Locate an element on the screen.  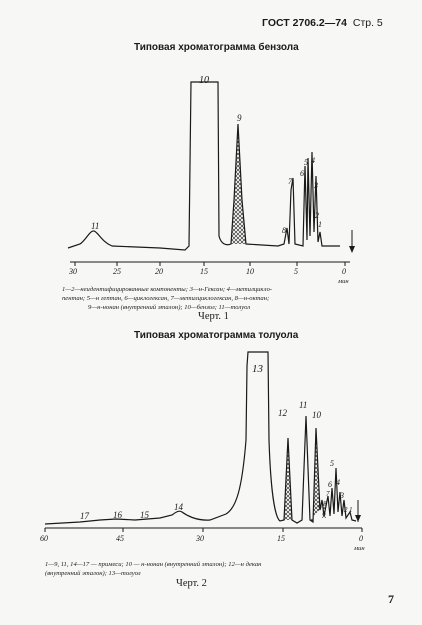
fig2-peak-6: 6 is located at coordinates (330, 484).